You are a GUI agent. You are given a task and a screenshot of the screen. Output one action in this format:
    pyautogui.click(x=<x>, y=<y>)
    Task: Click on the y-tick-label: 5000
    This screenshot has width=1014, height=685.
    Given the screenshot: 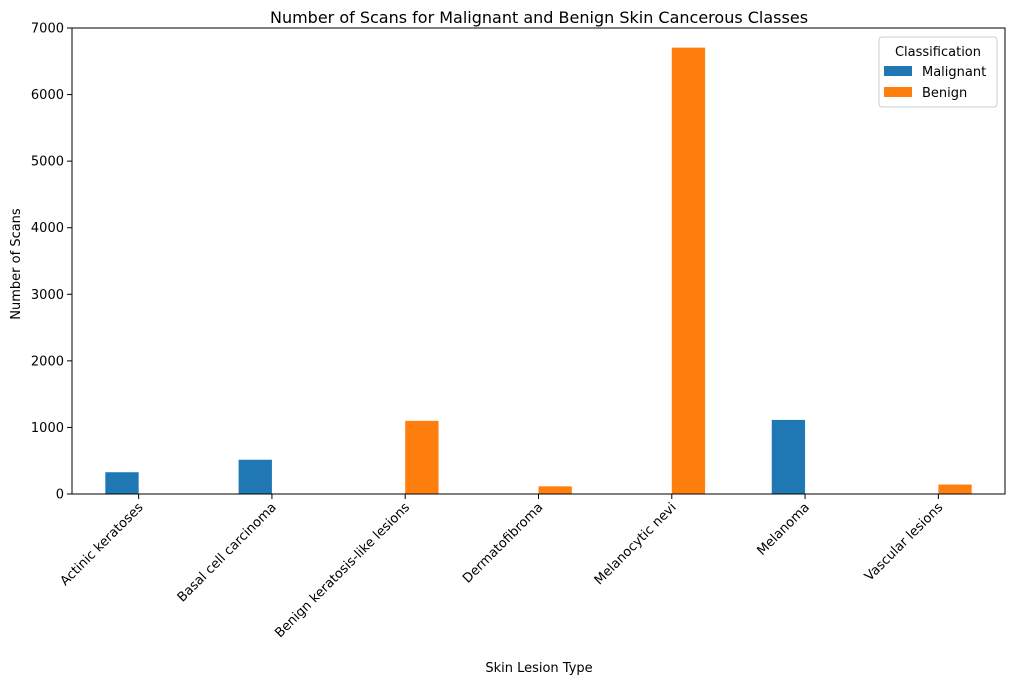 What is the action you would take?
    pyautogui.click(x=47, y=162)
    